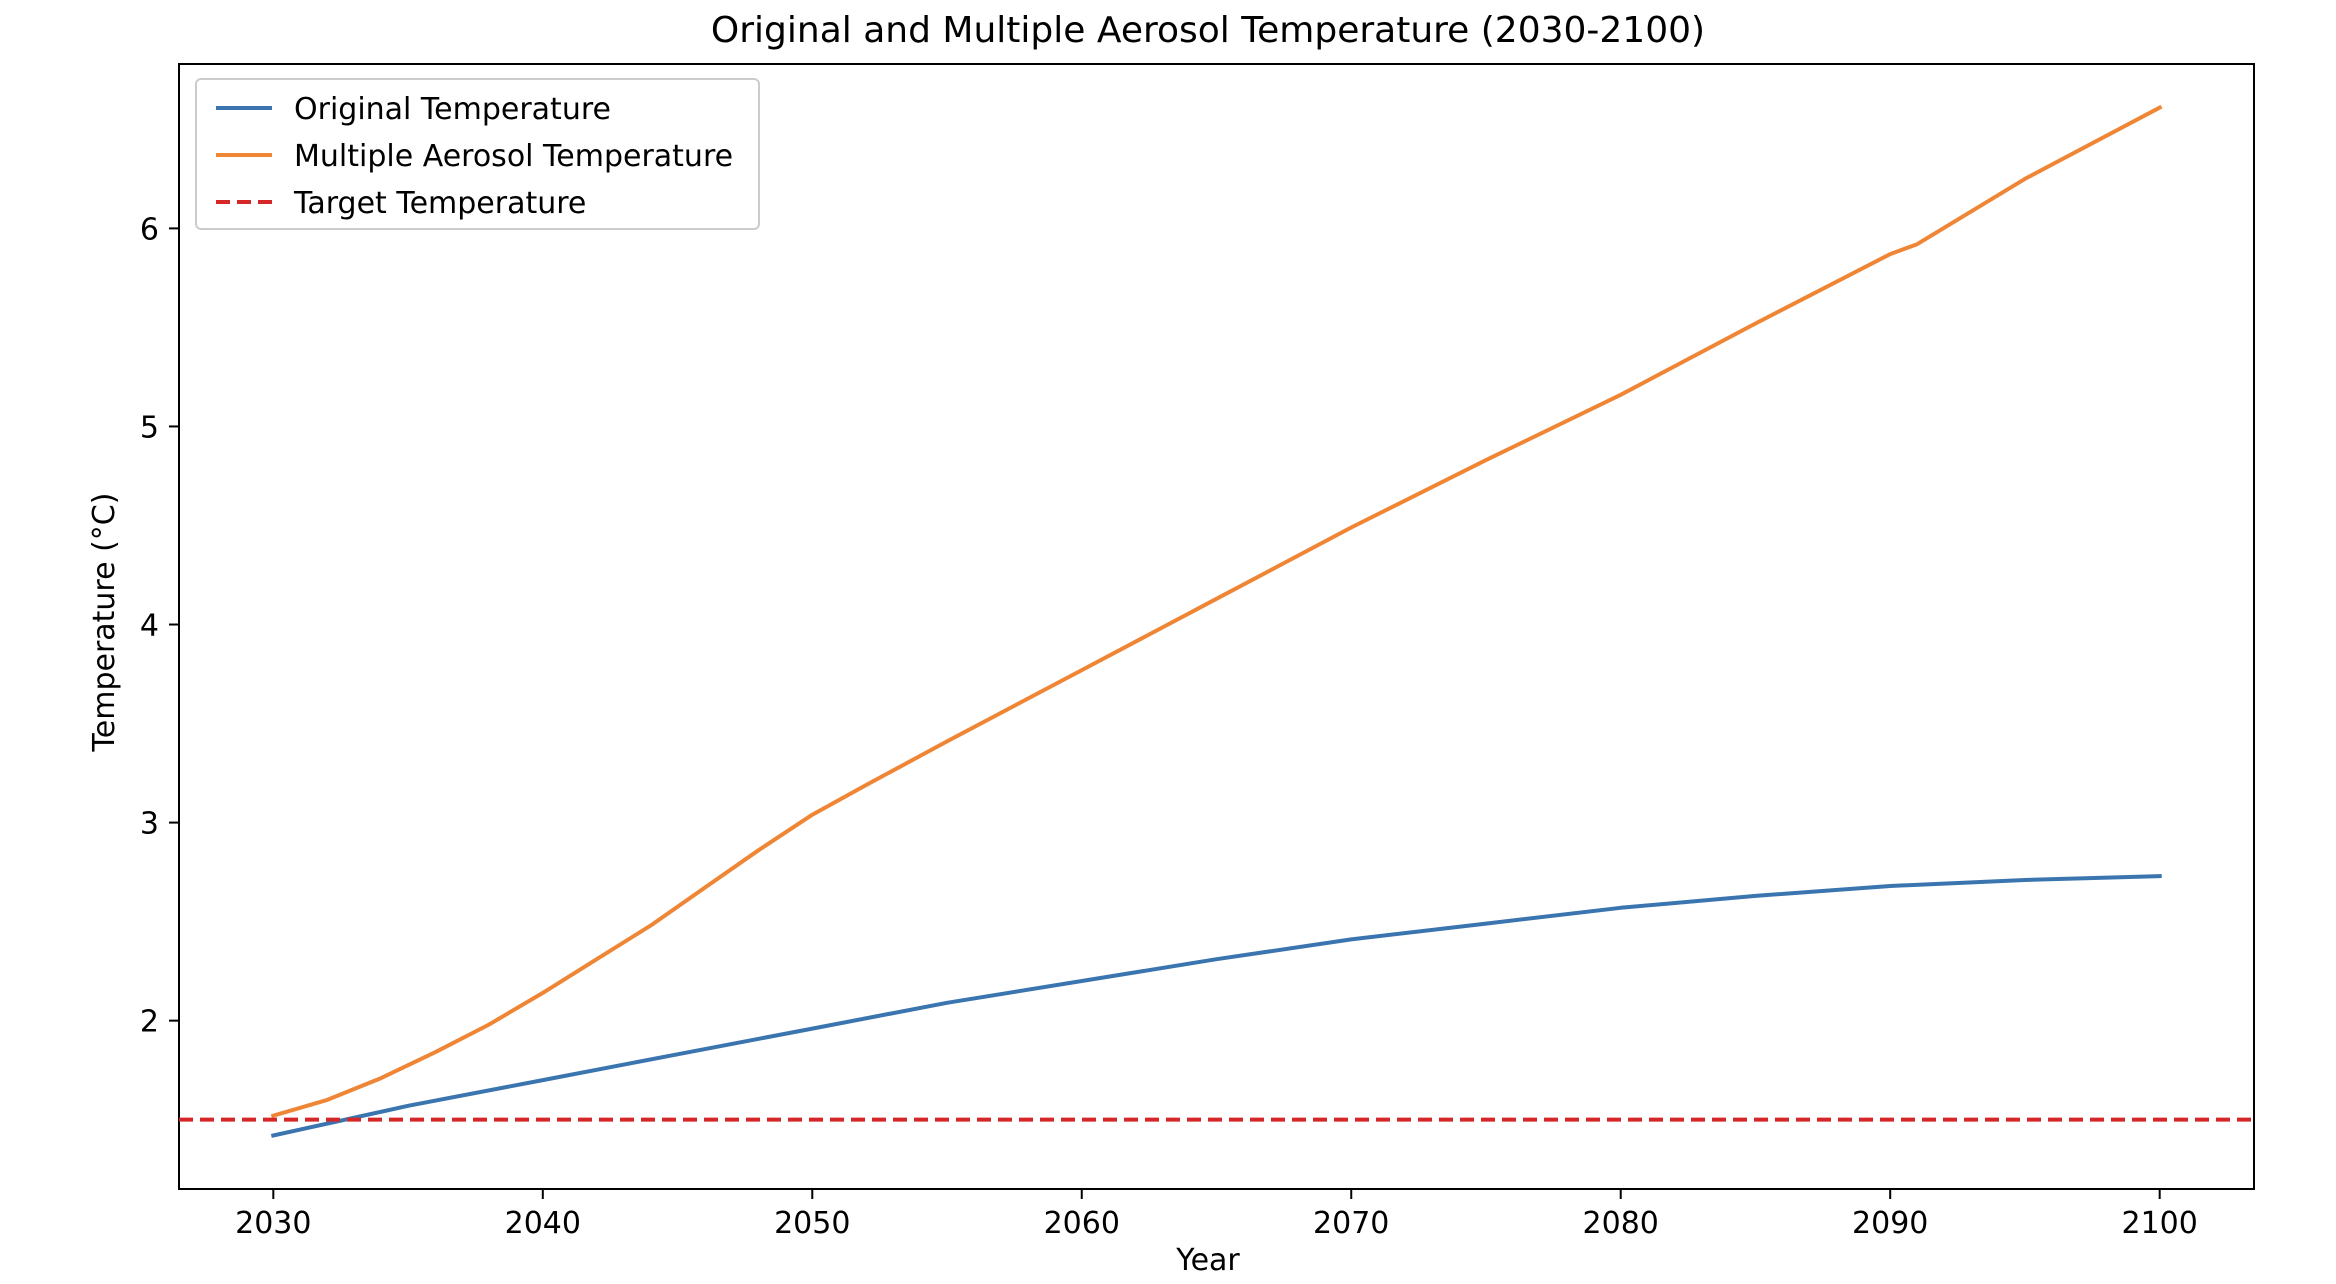 The image size is (2336, 1284). Describe the element at coordinates (104, 623) in the screenshot. I see `y-axis-label: Temperature (°C)` at that location.